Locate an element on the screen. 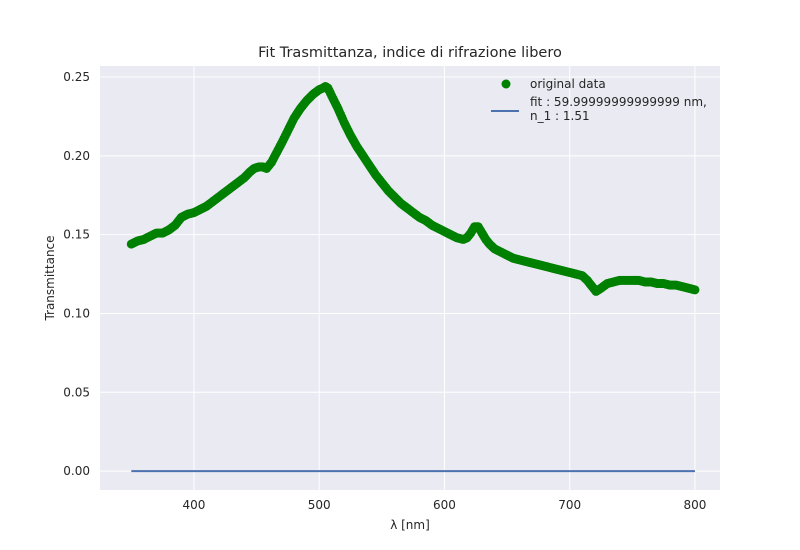 This screenshot has width=800, height=550. x-tick-label: 400 is located at coordinates (193, 505).